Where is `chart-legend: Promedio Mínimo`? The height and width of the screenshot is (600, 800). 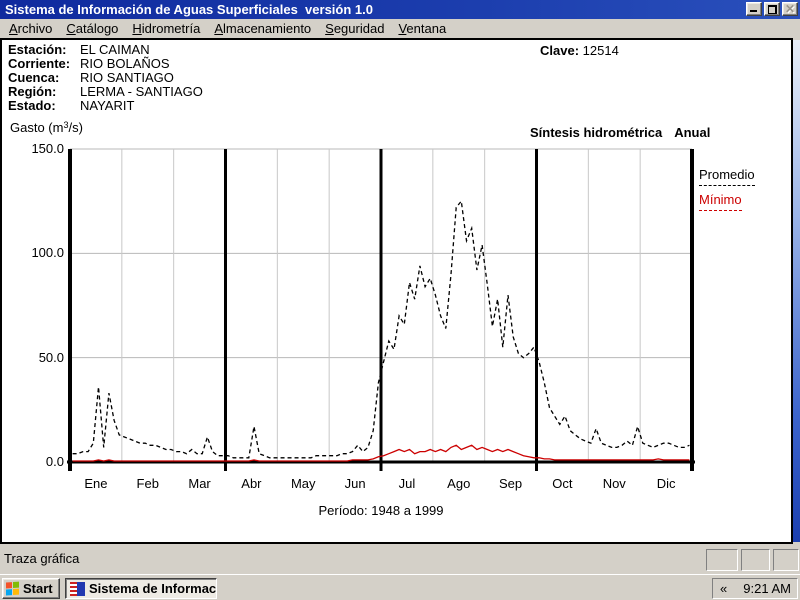
chart-legend: Promedio Mínimo is located at coordinates (727, 192).